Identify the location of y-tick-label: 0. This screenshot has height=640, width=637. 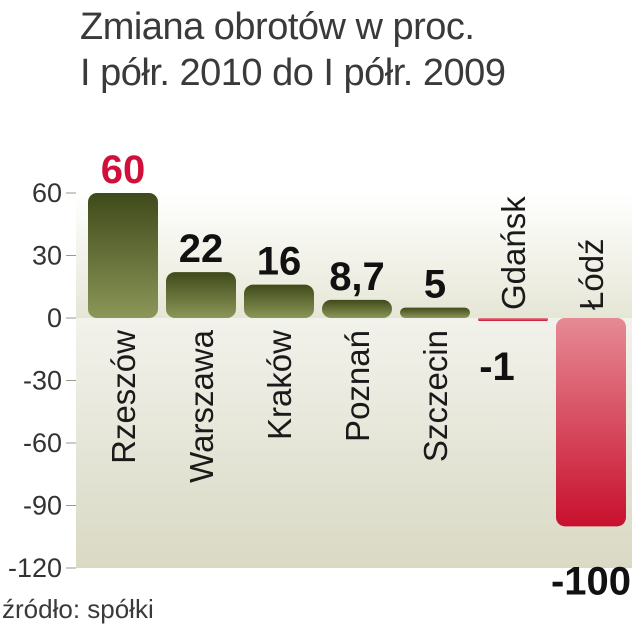
(54, 318).